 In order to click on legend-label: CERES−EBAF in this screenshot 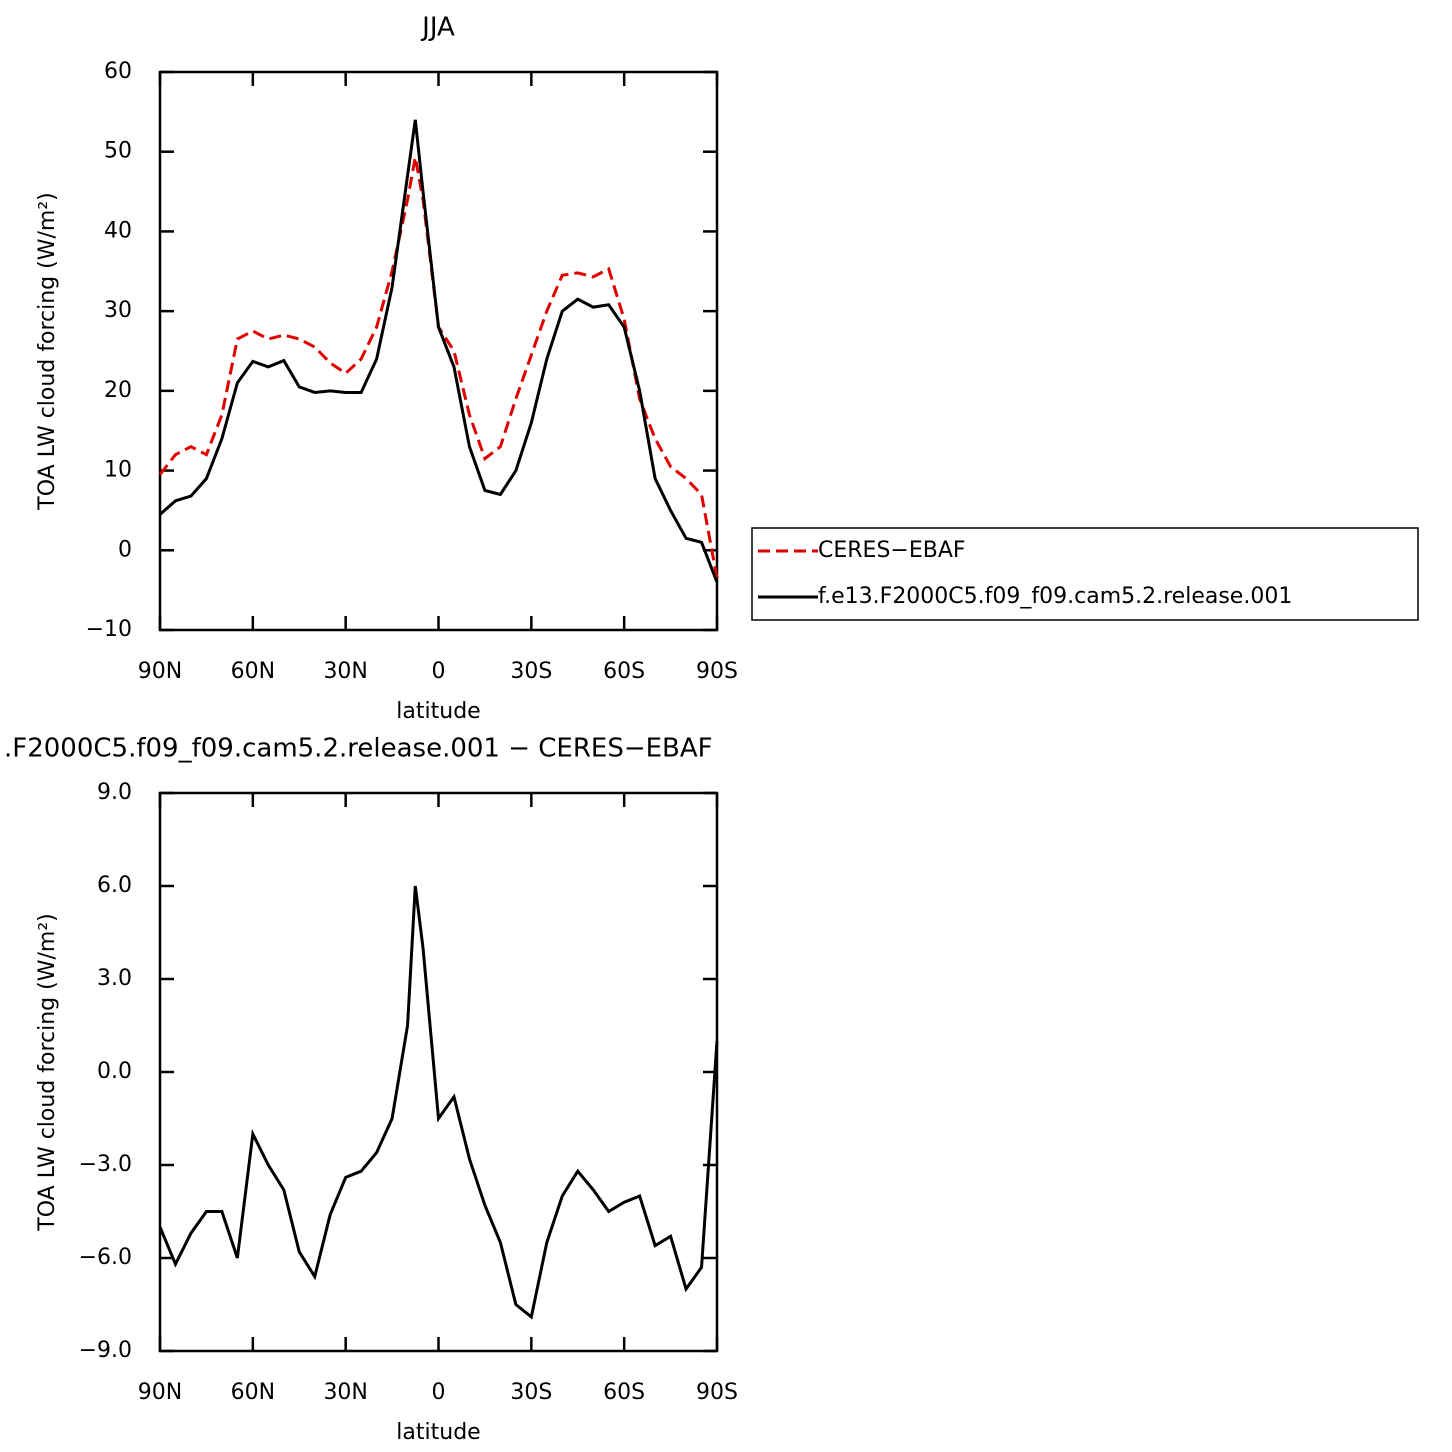, I will do `click(892, 550)`.